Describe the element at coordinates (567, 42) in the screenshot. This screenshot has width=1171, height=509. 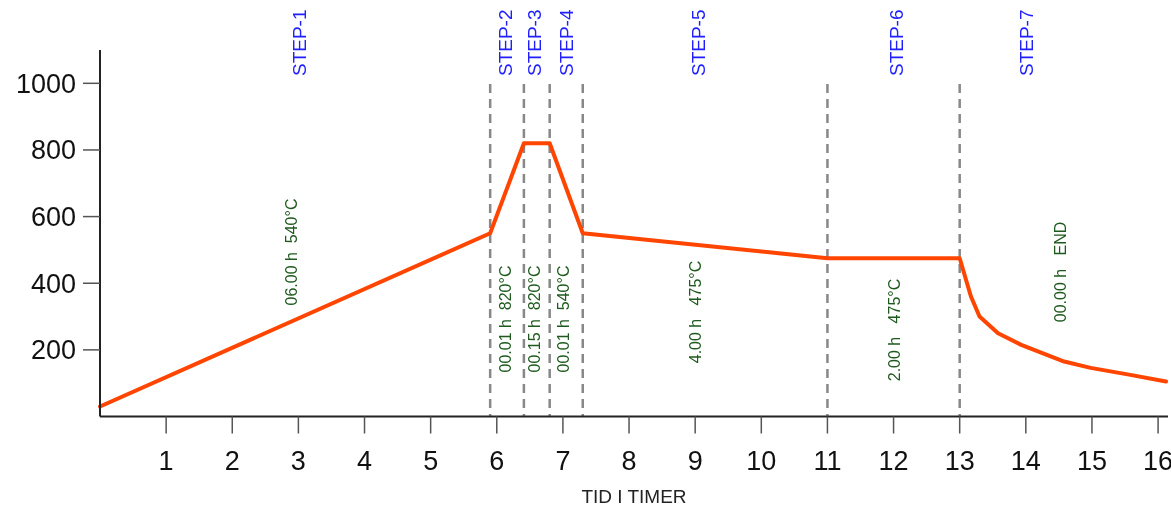
I see `annotation: STEP-4` at that location.